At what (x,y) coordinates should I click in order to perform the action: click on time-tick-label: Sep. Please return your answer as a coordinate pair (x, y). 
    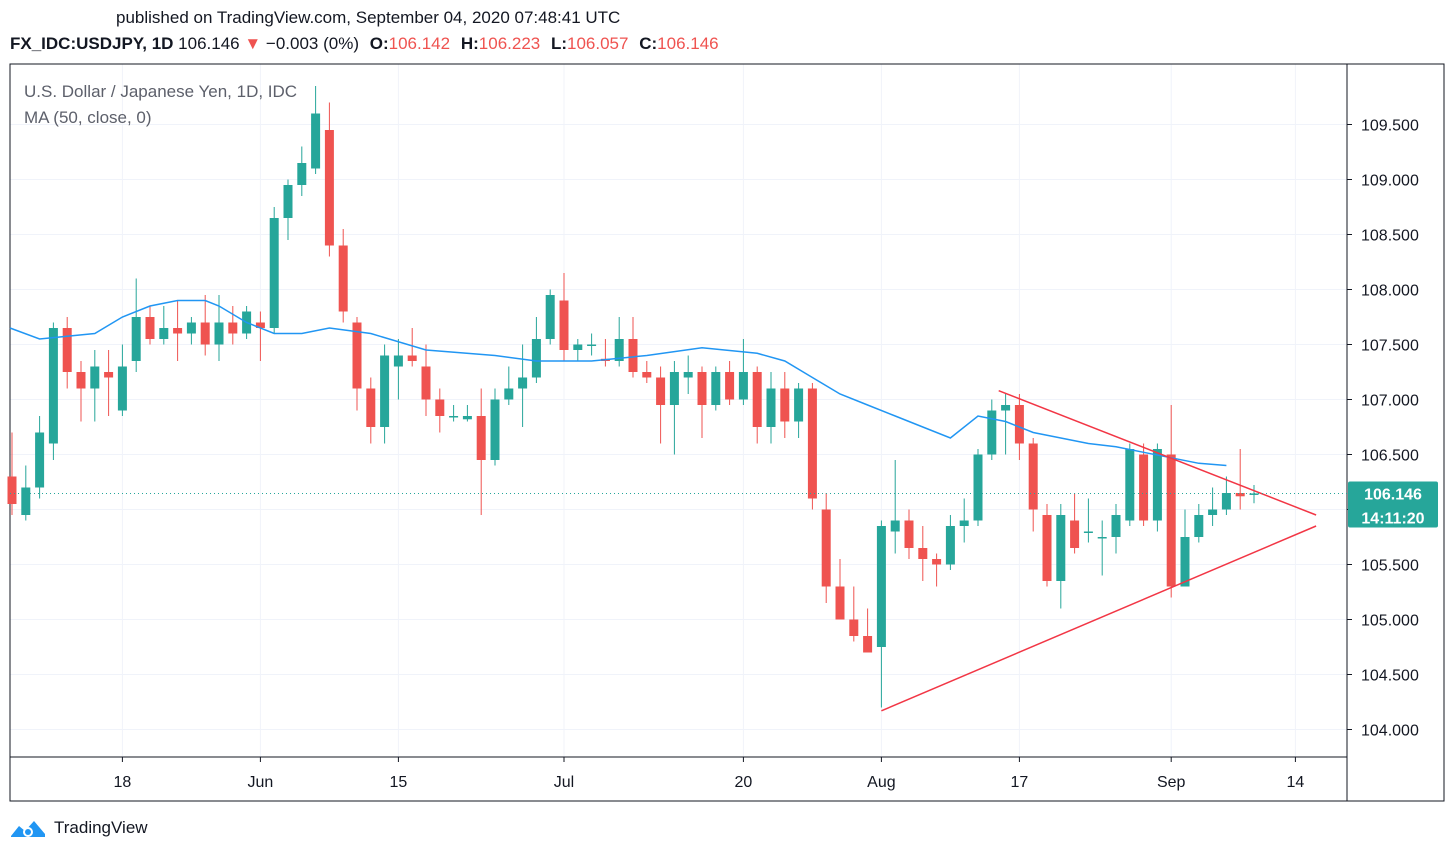
    Looking at the image, I should click on (1171, 782).